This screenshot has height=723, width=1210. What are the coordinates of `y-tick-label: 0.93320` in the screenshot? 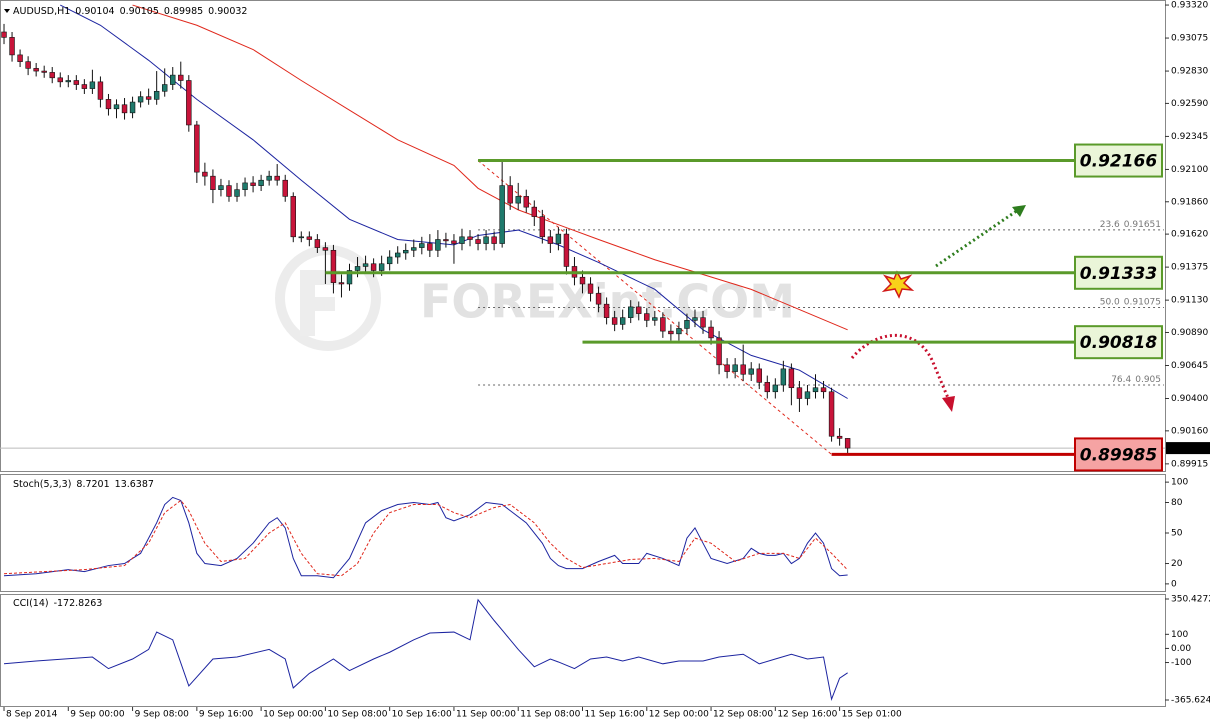 It's located at (1189, 6).